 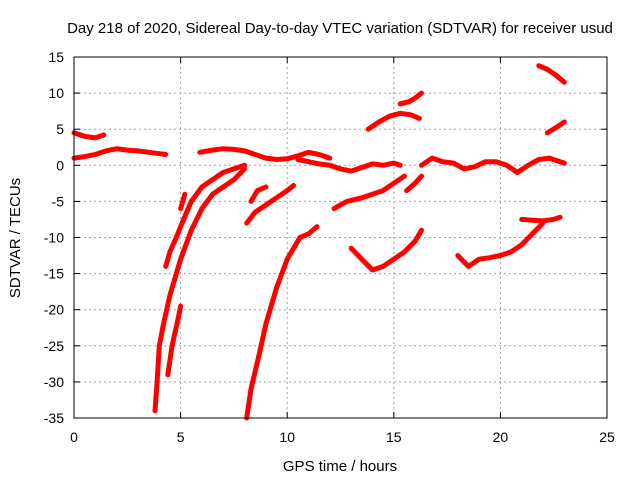 What do you see at coordinates (74, 437) in the screenshot?
I see `x-tick-label: 0` at bounding box center [74, 437].